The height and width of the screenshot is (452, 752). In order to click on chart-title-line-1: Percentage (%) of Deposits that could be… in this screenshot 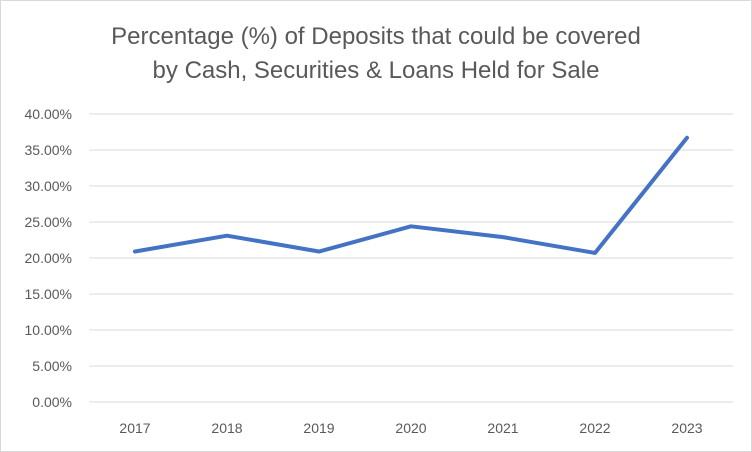, I will do `click(376, 36)`.